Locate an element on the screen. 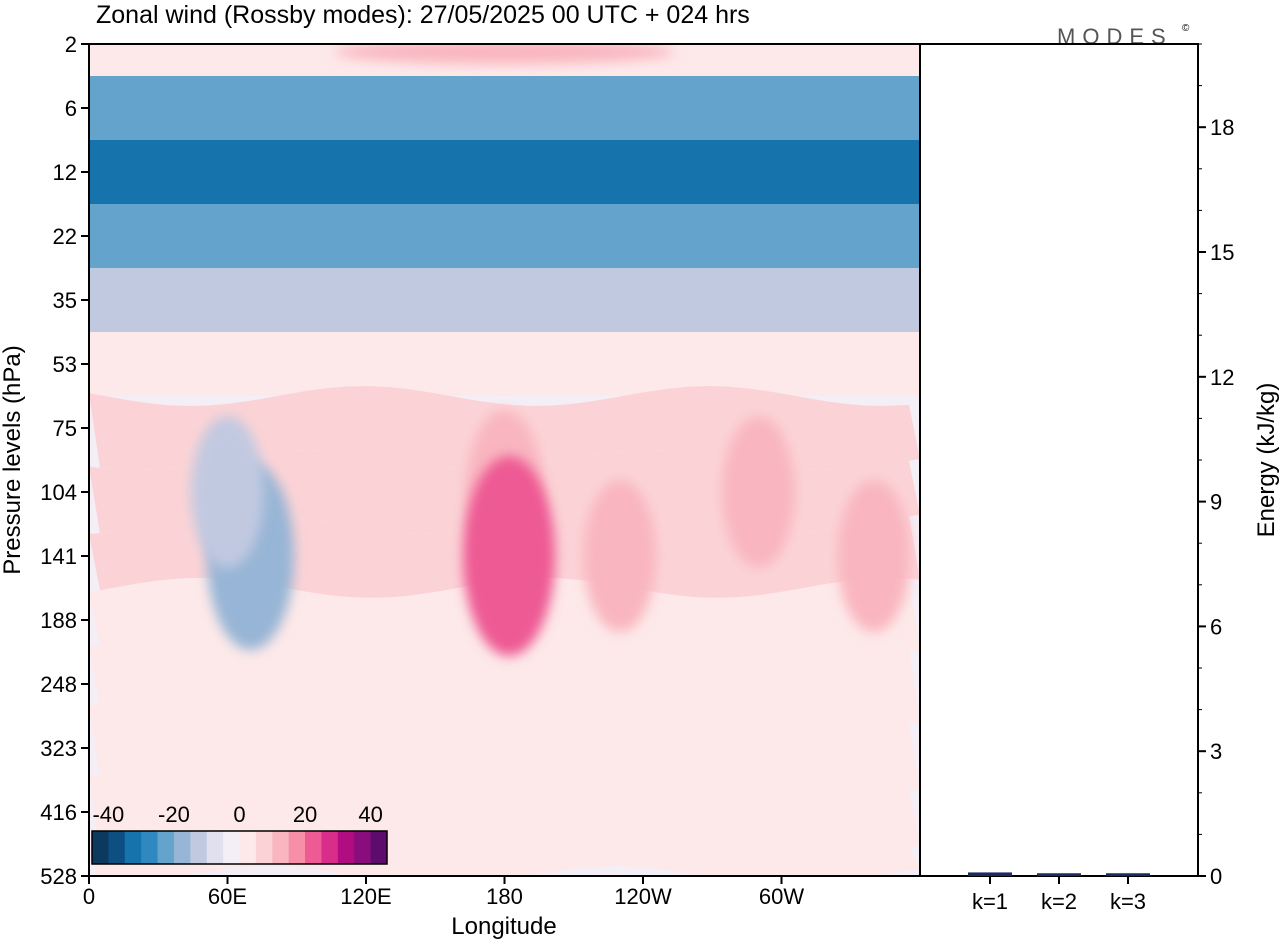  energy-tick-label: 12 is located at coordinates (1222, 377).